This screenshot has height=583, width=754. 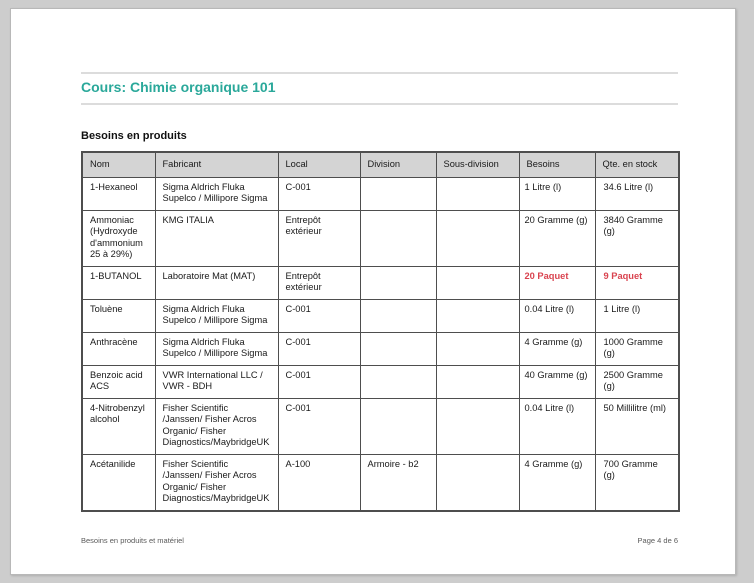 What do you see at coordinates (557, 164) in the screenshot?
I see `column-header: Besoins` at bounding box center [557, 164].